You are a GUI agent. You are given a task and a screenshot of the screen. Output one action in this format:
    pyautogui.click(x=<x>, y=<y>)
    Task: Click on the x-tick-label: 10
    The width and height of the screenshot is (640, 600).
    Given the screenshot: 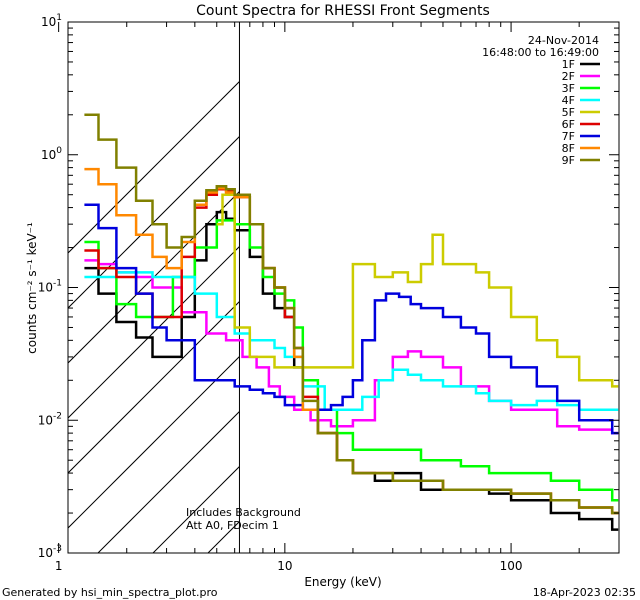 What is the action you would take?
    pyautogui.click(x=284, y=566)
    